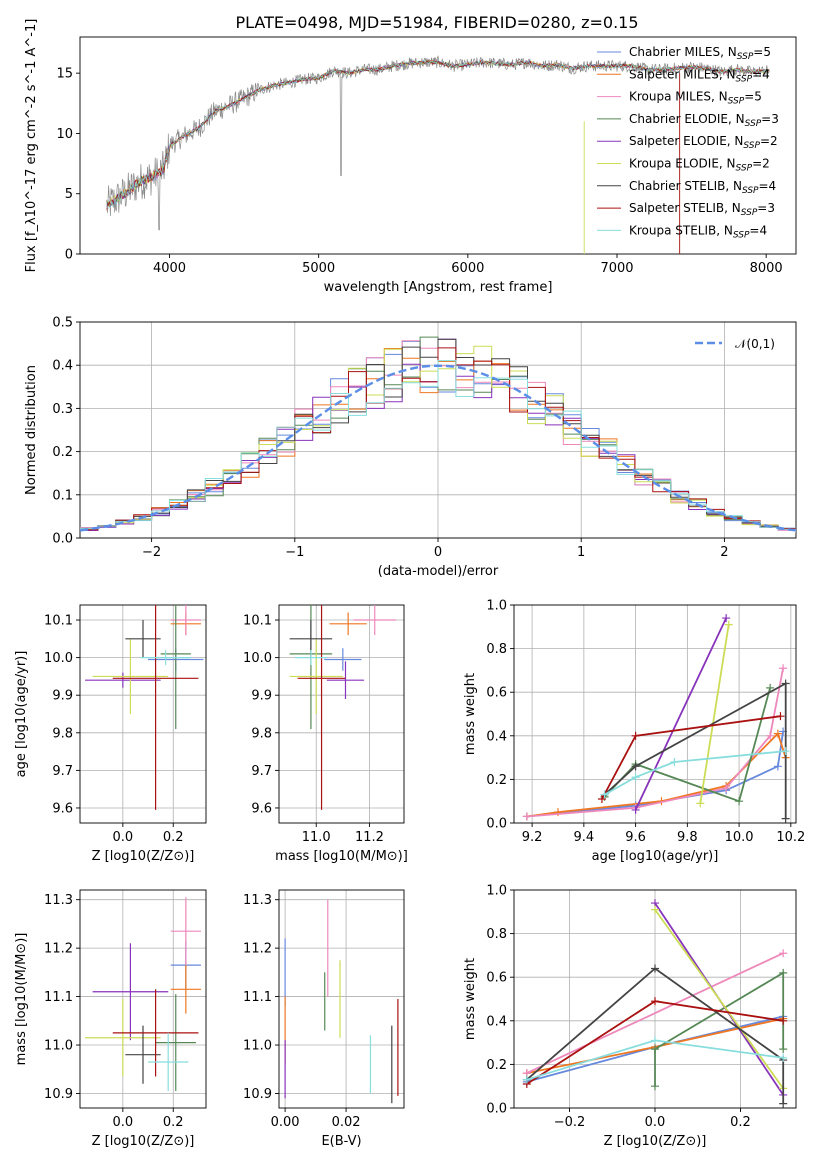  I want to click on legend-entry: Salpeter MILES, NSSP=4, so click(699, 75).